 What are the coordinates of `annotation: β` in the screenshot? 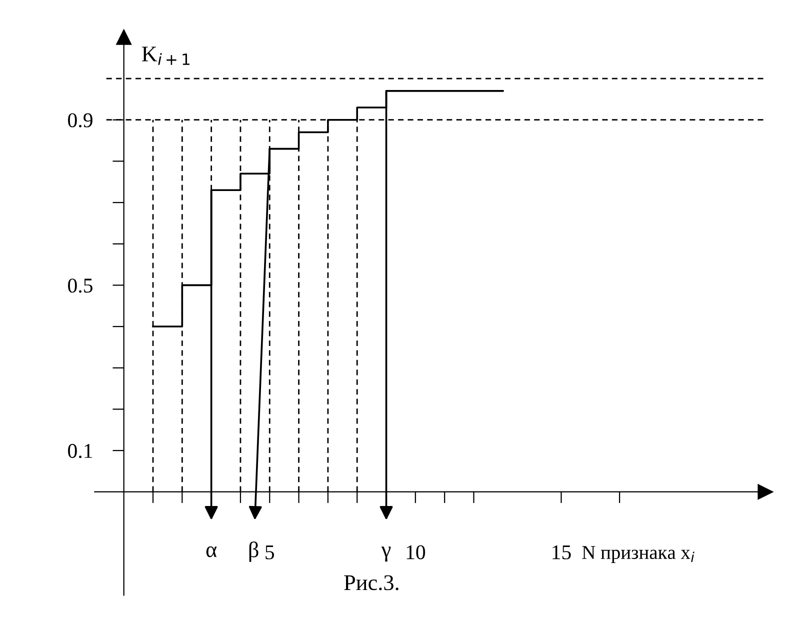 It's located at (253, 551).